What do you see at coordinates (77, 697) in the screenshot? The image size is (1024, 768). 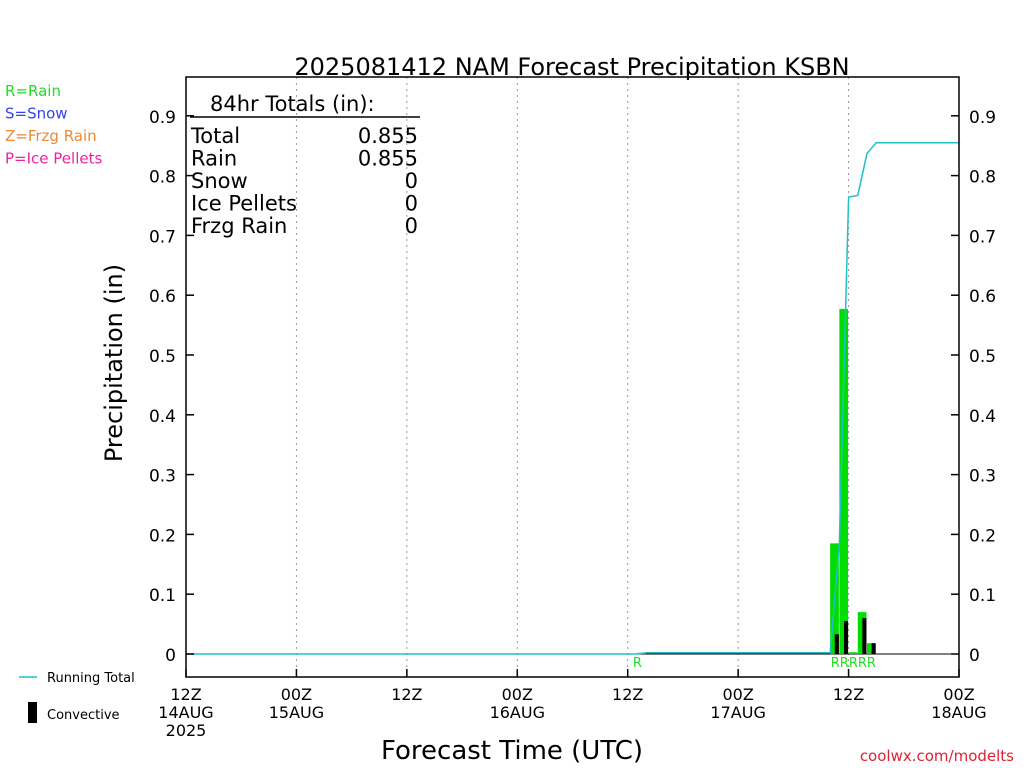 I see `series-legend: Running Total Convective` at bounding box center [77, 697].